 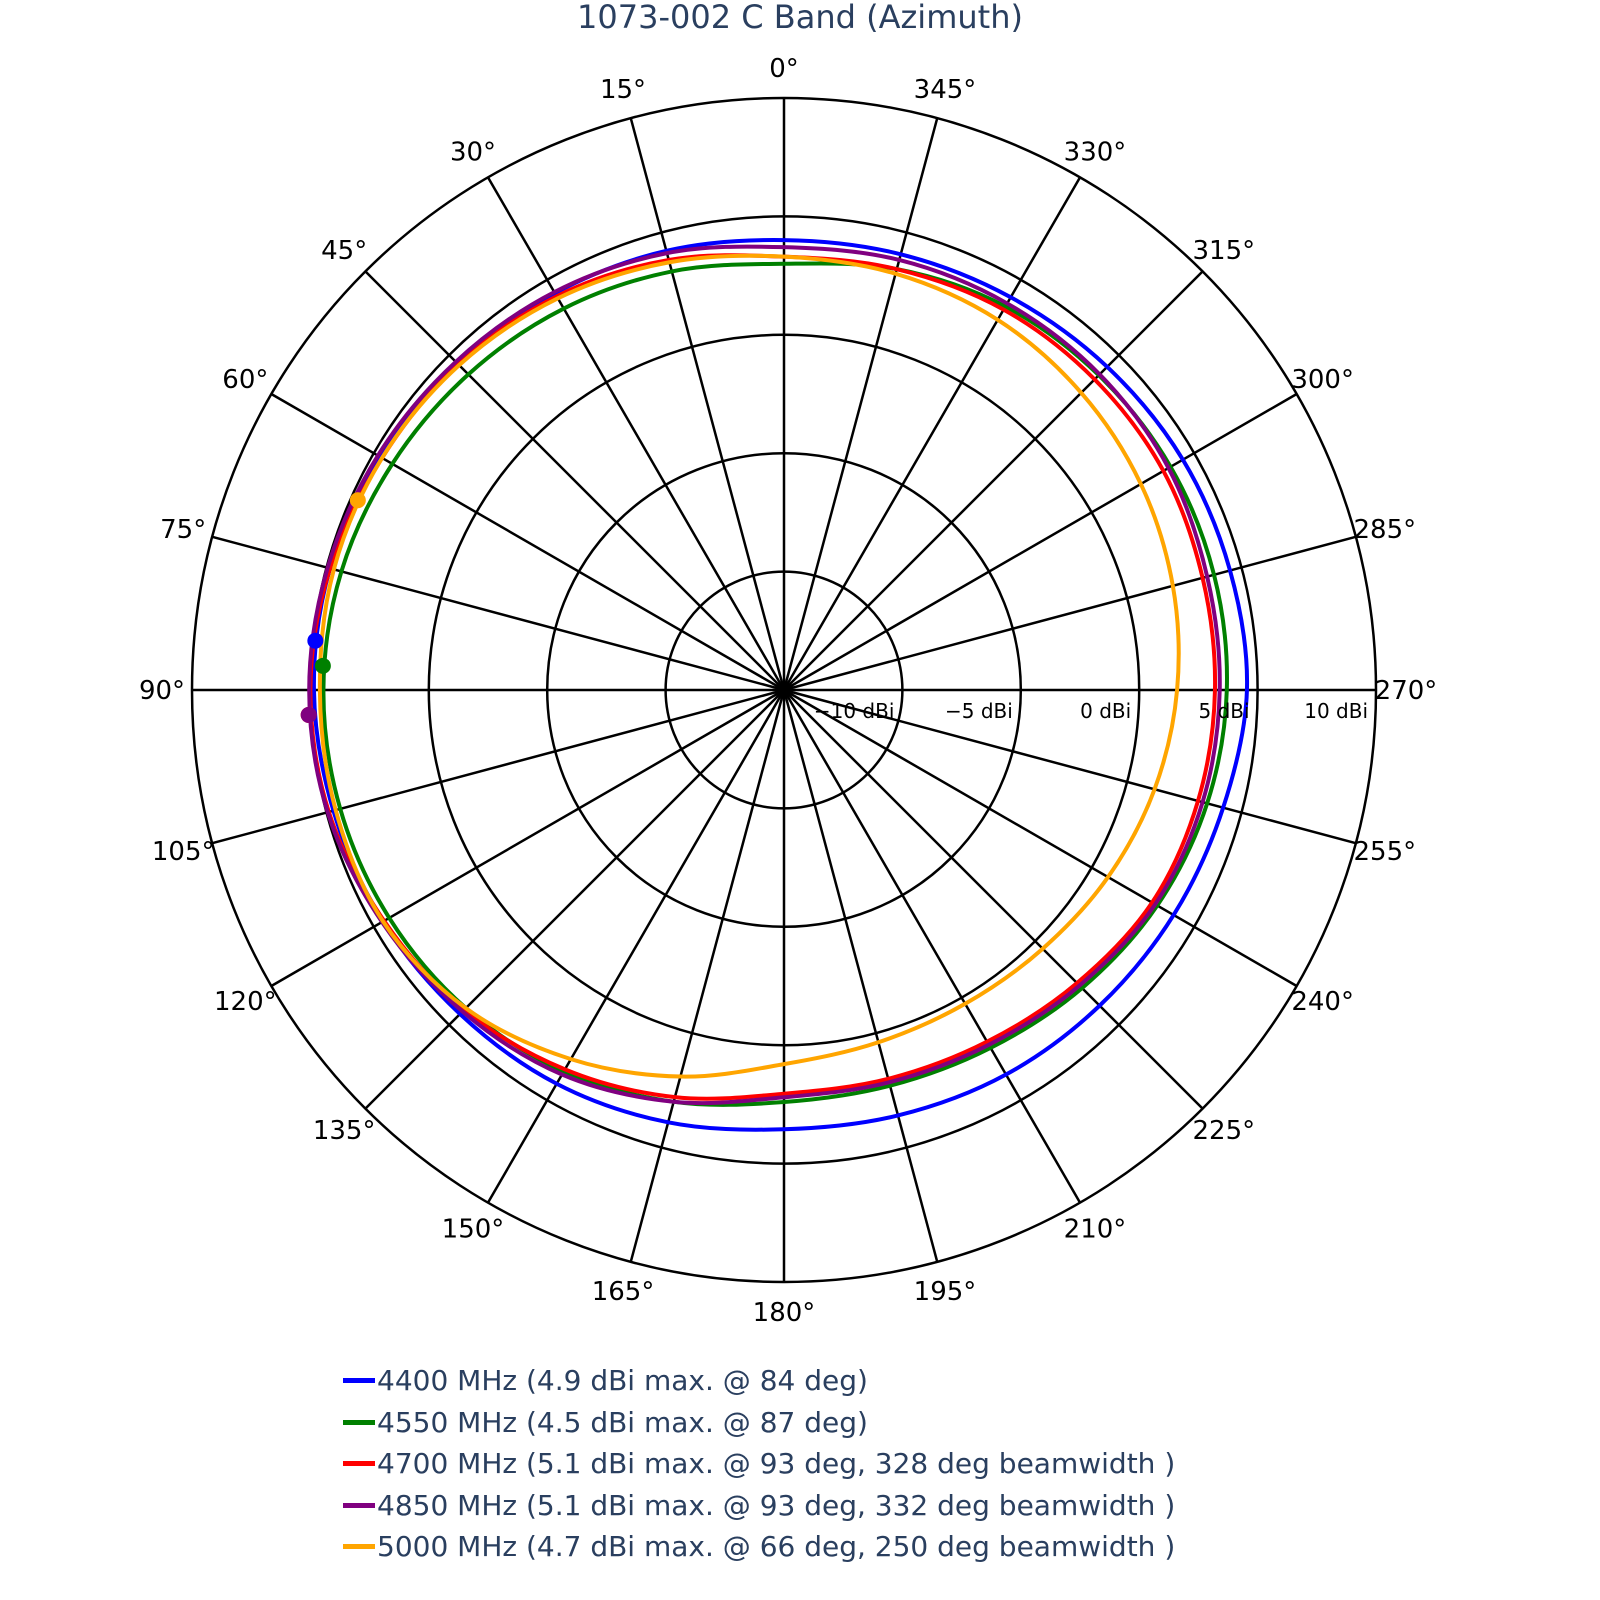 I want to click on angular-tick-label: 330°, so click(x=1095, y=152).